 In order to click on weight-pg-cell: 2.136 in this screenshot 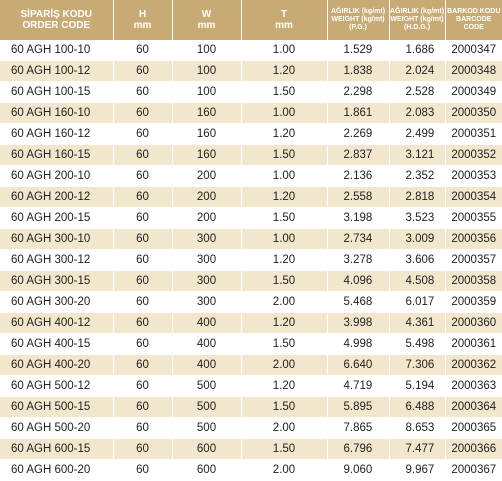, I will do `click(358, 176)`.